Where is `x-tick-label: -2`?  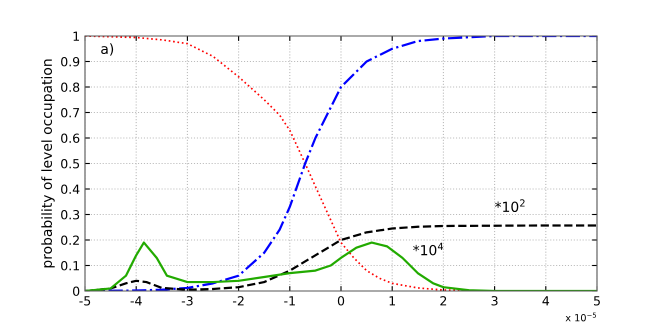
x-tick-label: -2 is located at coordinates (238, 301).